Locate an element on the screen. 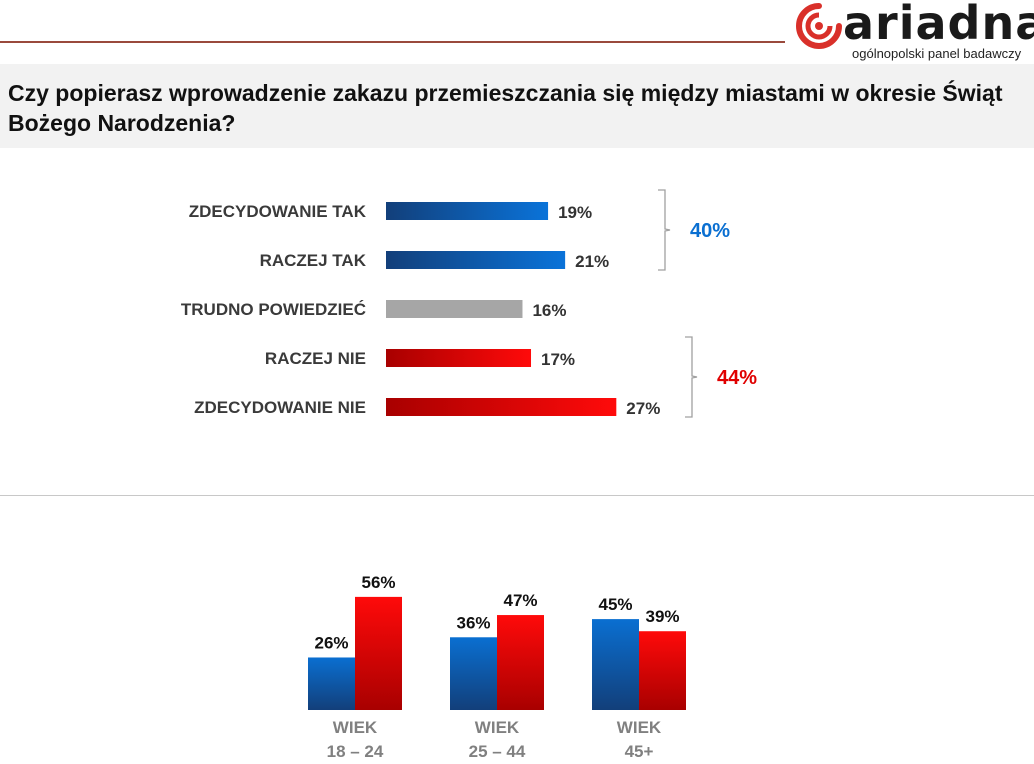  category-label: ZDECYDOWANIE TAK is located at coordinates (278, 211).